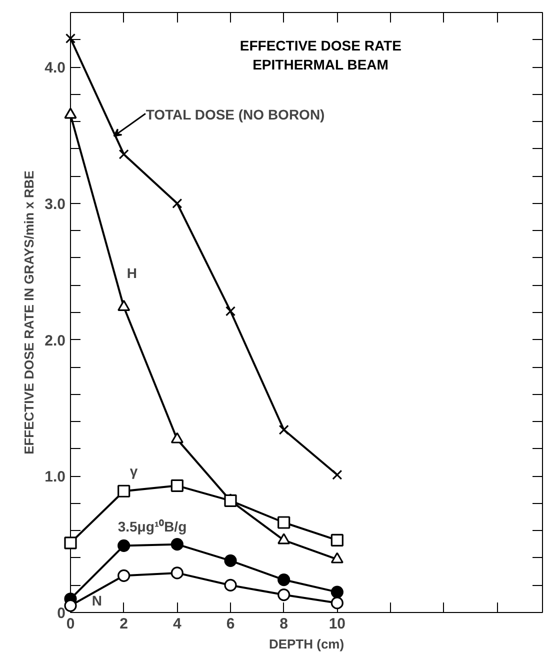 This screenshot has height=654, width=548. Describe the element at coordinates (55, 68) in the screenshot. I see `y-tick-label: 4.0` at that location.